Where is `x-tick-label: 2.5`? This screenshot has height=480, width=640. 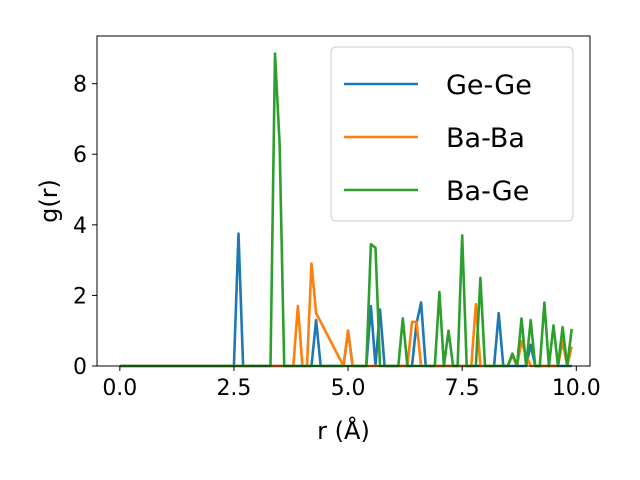
x-tick-label: 2.5 is located at coordinates (233, 388).